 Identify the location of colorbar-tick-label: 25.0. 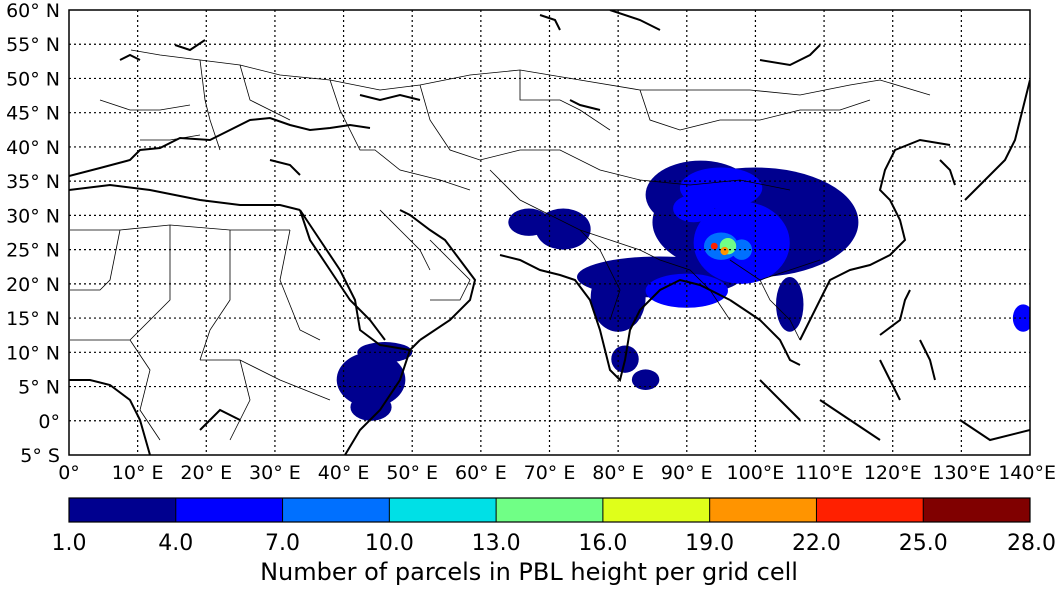
(923, 543).